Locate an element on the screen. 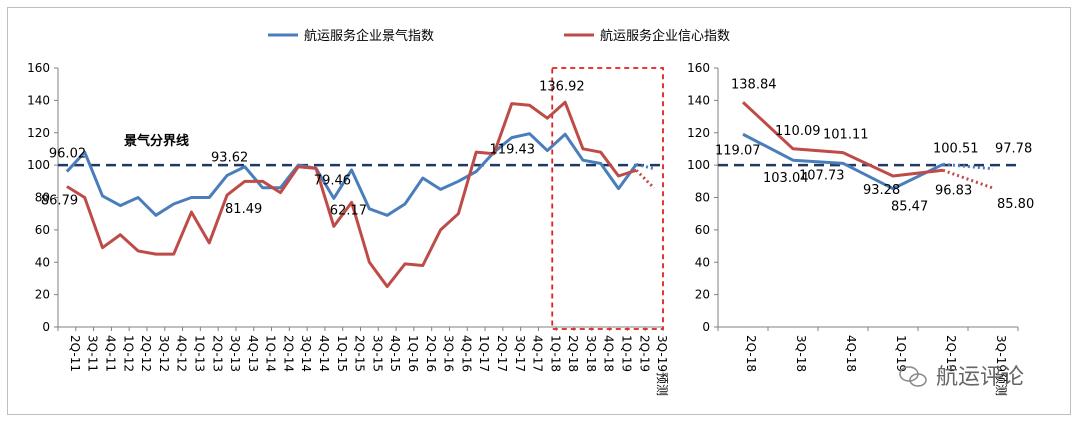  data-label: 79.46 is located at coordinates (332, 180).